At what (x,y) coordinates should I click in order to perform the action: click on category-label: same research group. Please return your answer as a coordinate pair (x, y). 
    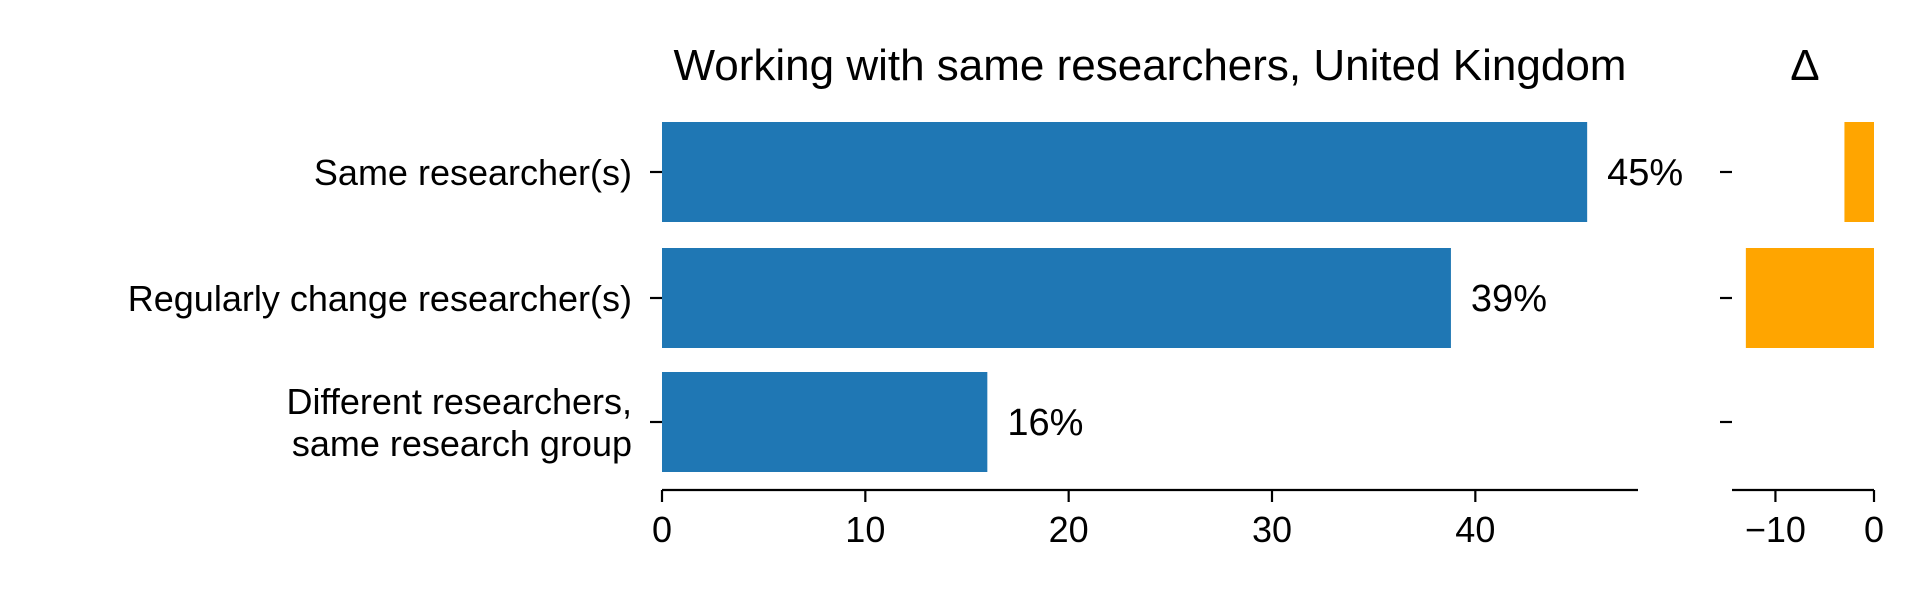
    Looking at the image, I should click on (462, 443).